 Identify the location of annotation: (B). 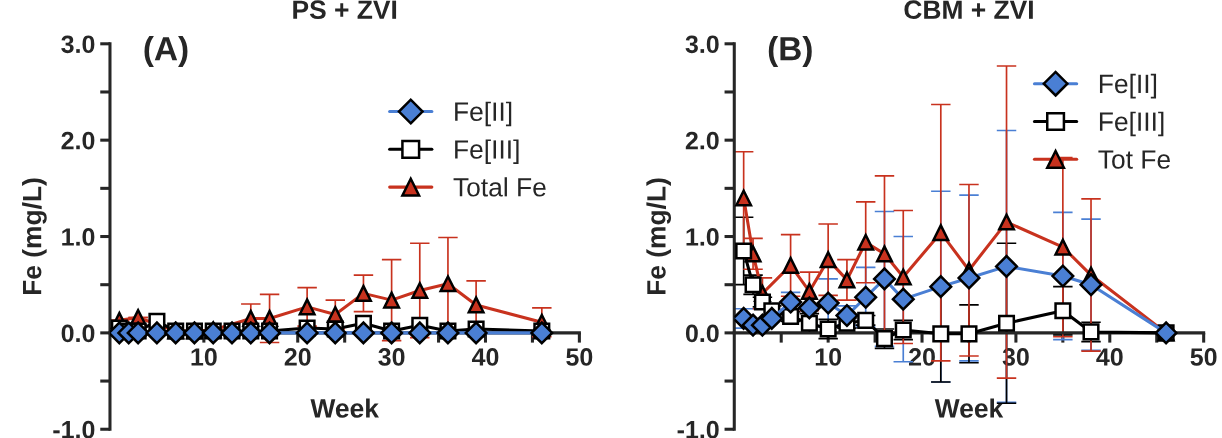
(790, 51).